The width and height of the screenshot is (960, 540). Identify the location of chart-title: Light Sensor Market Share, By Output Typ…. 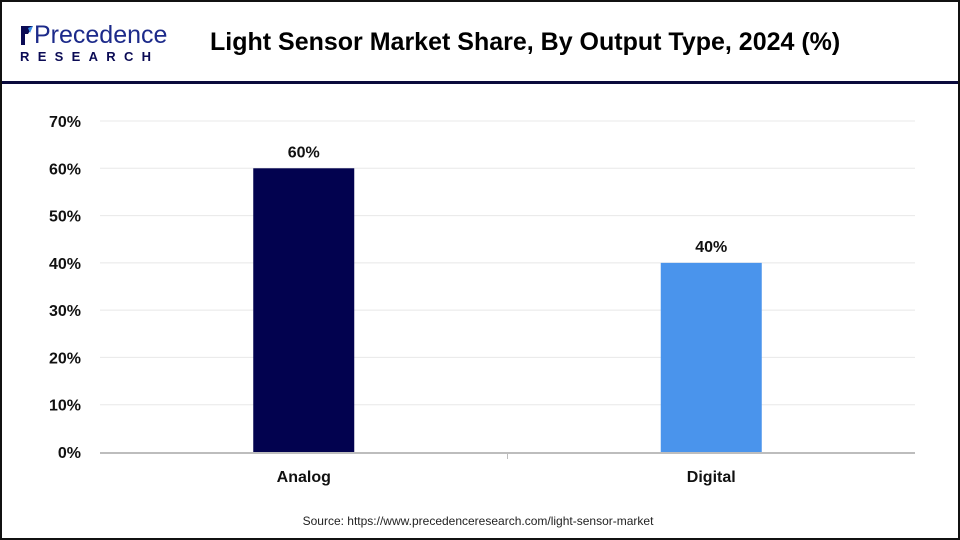
(525, 42).